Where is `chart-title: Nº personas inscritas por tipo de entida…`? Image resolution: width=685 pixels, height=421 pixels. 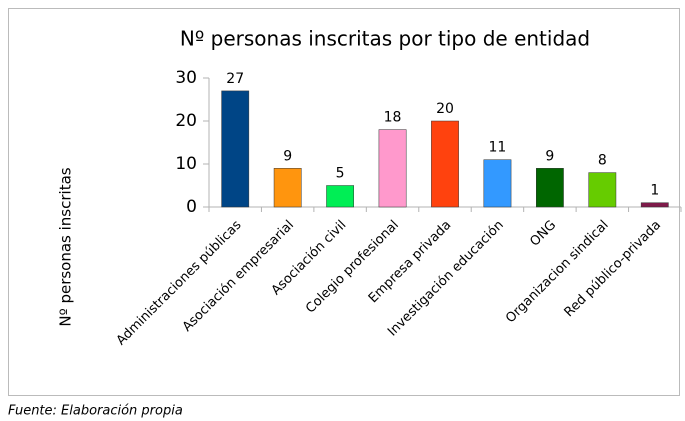
chart-title: Nº personas inscritas por tipo de entida… is located at coordinates (385, 39).